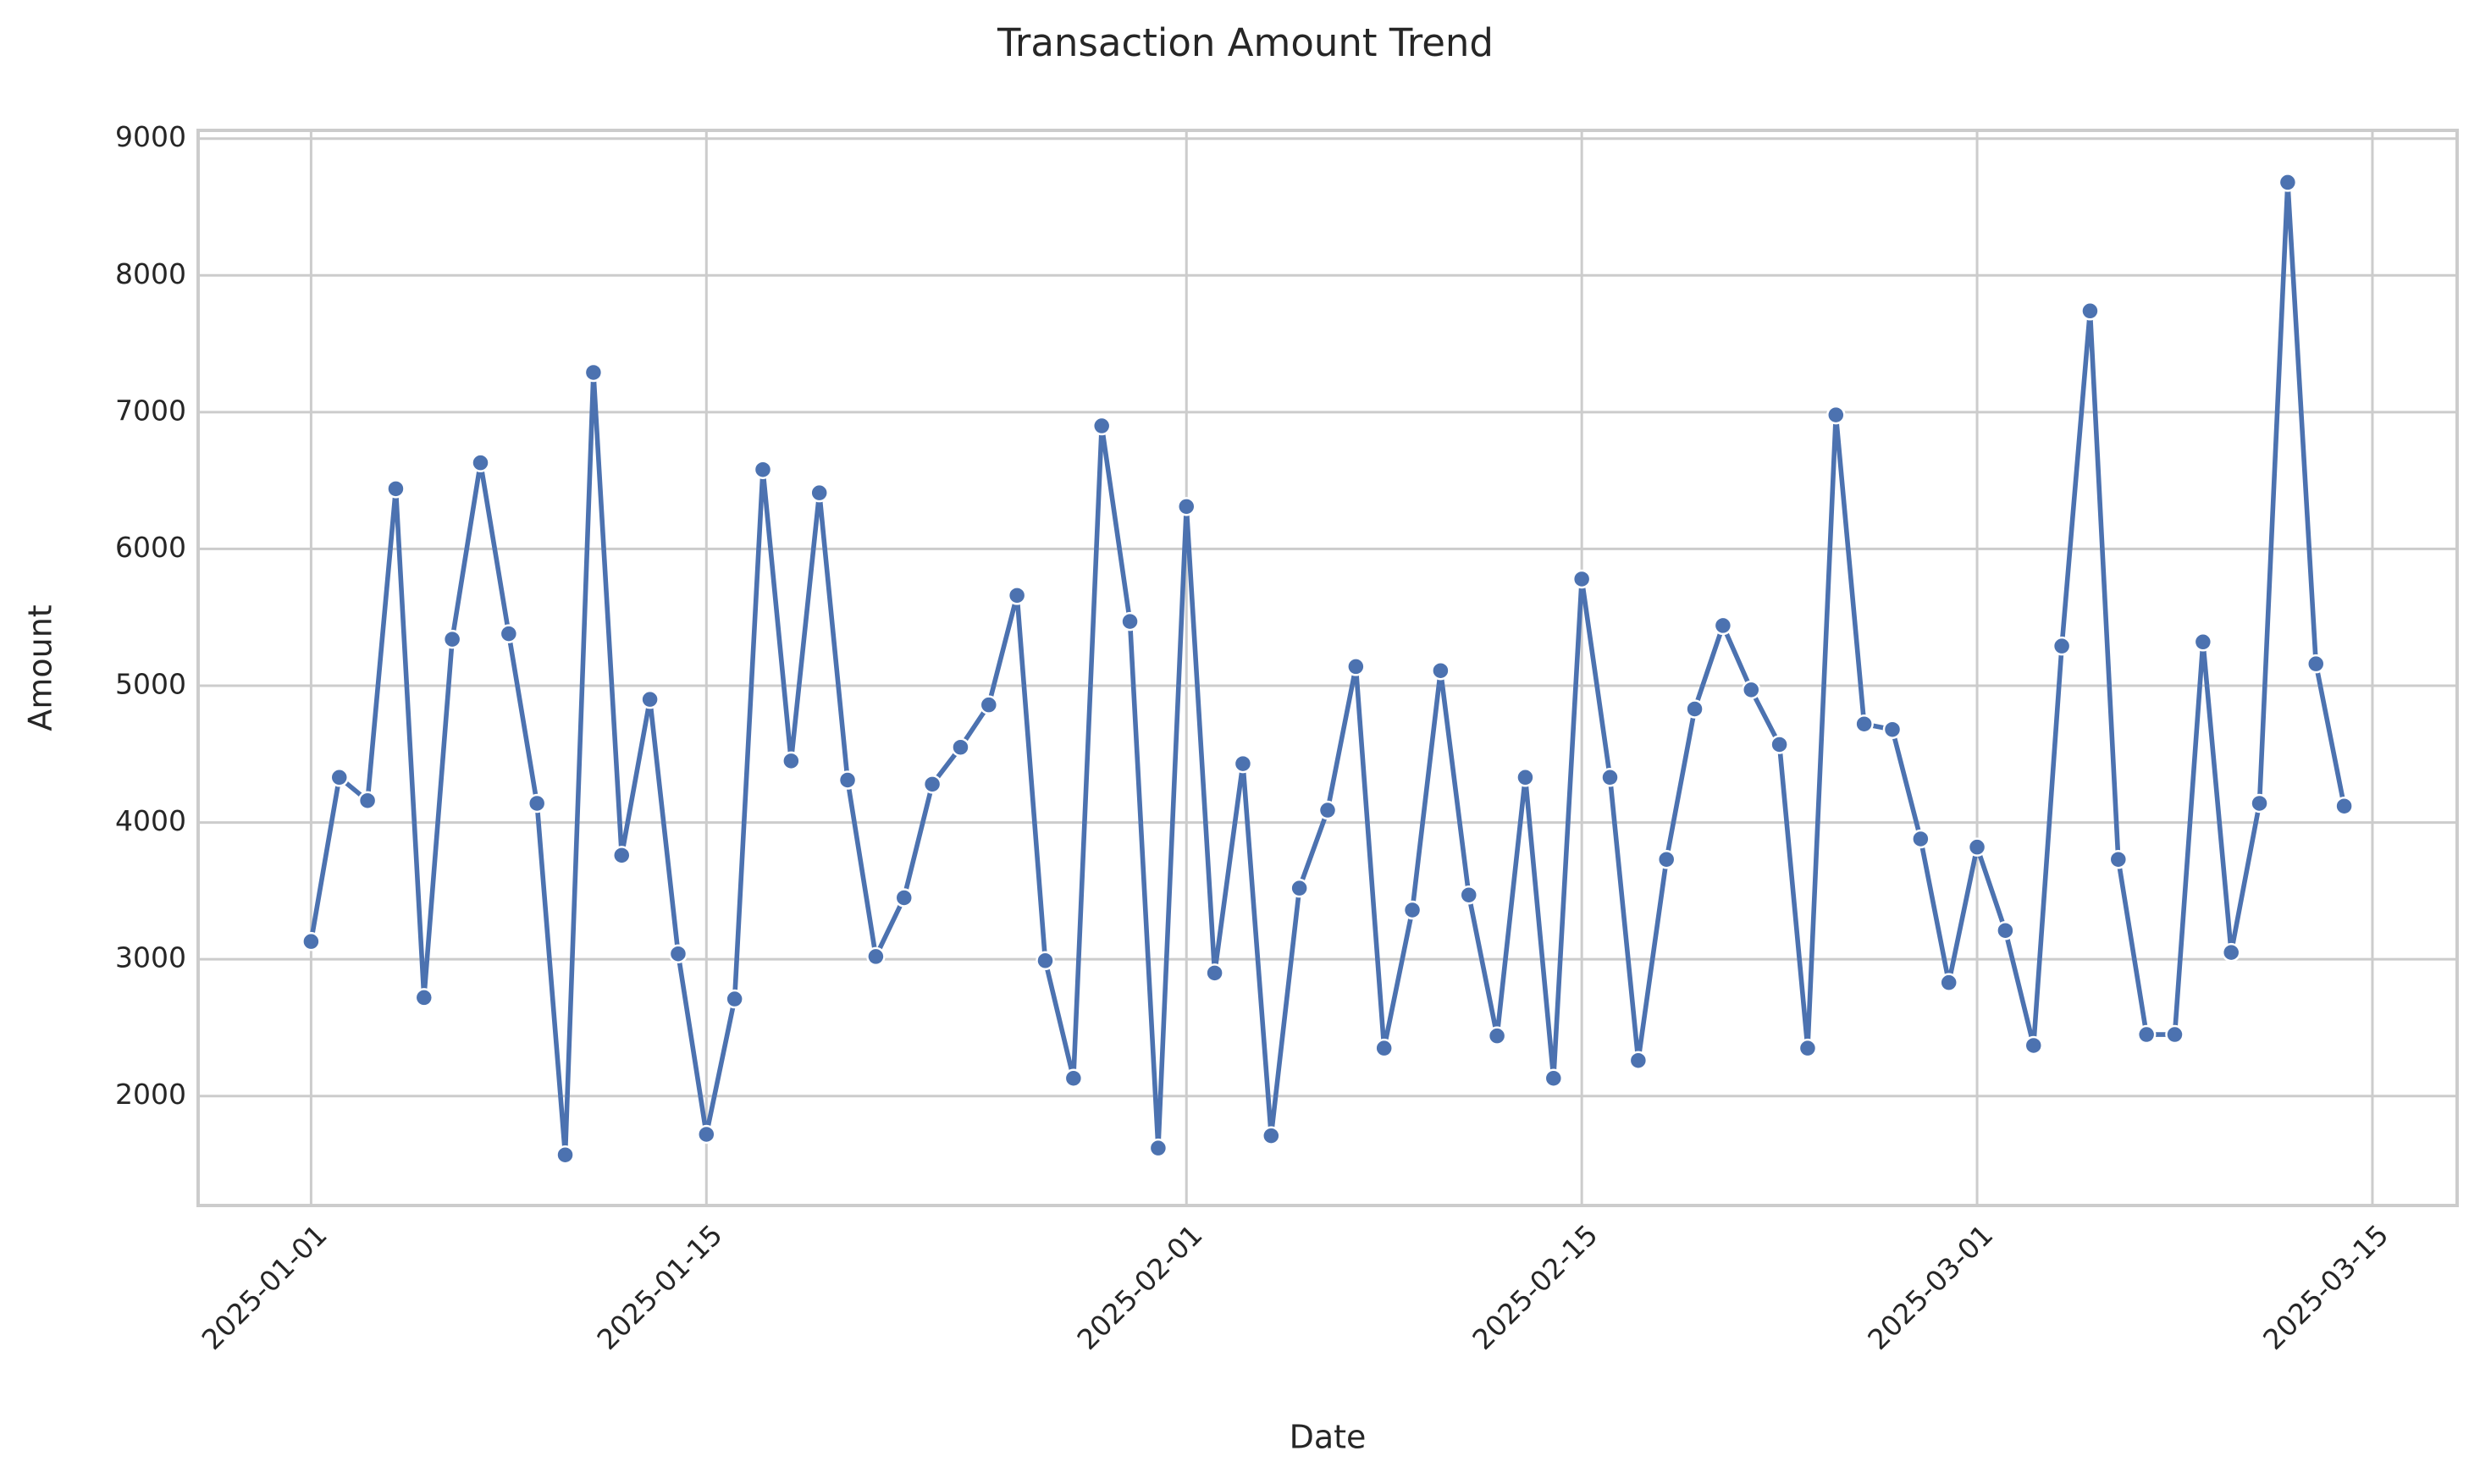  What do you see at coordinates (2325, 1287) in the screenshot?
I see `x-tick-label: 2025-03-15` at bounding box center [2325, 1287].